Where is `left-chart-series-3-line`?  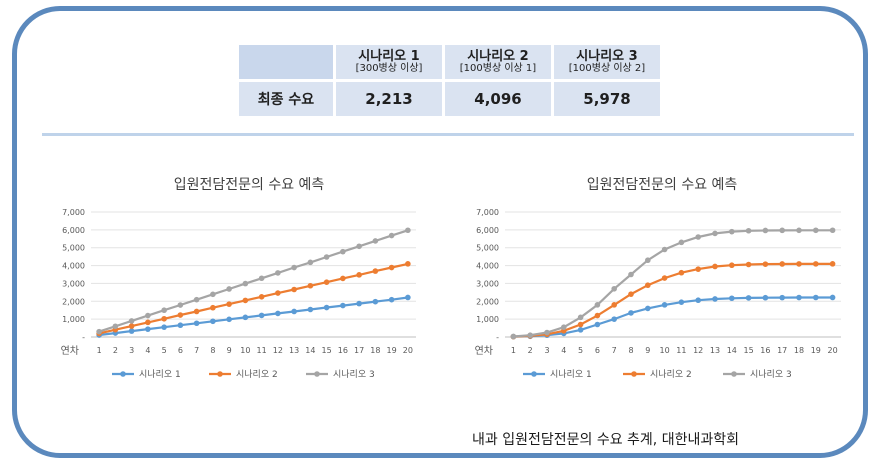
left-chart-series-3-line is located at coordinates (253, 281).